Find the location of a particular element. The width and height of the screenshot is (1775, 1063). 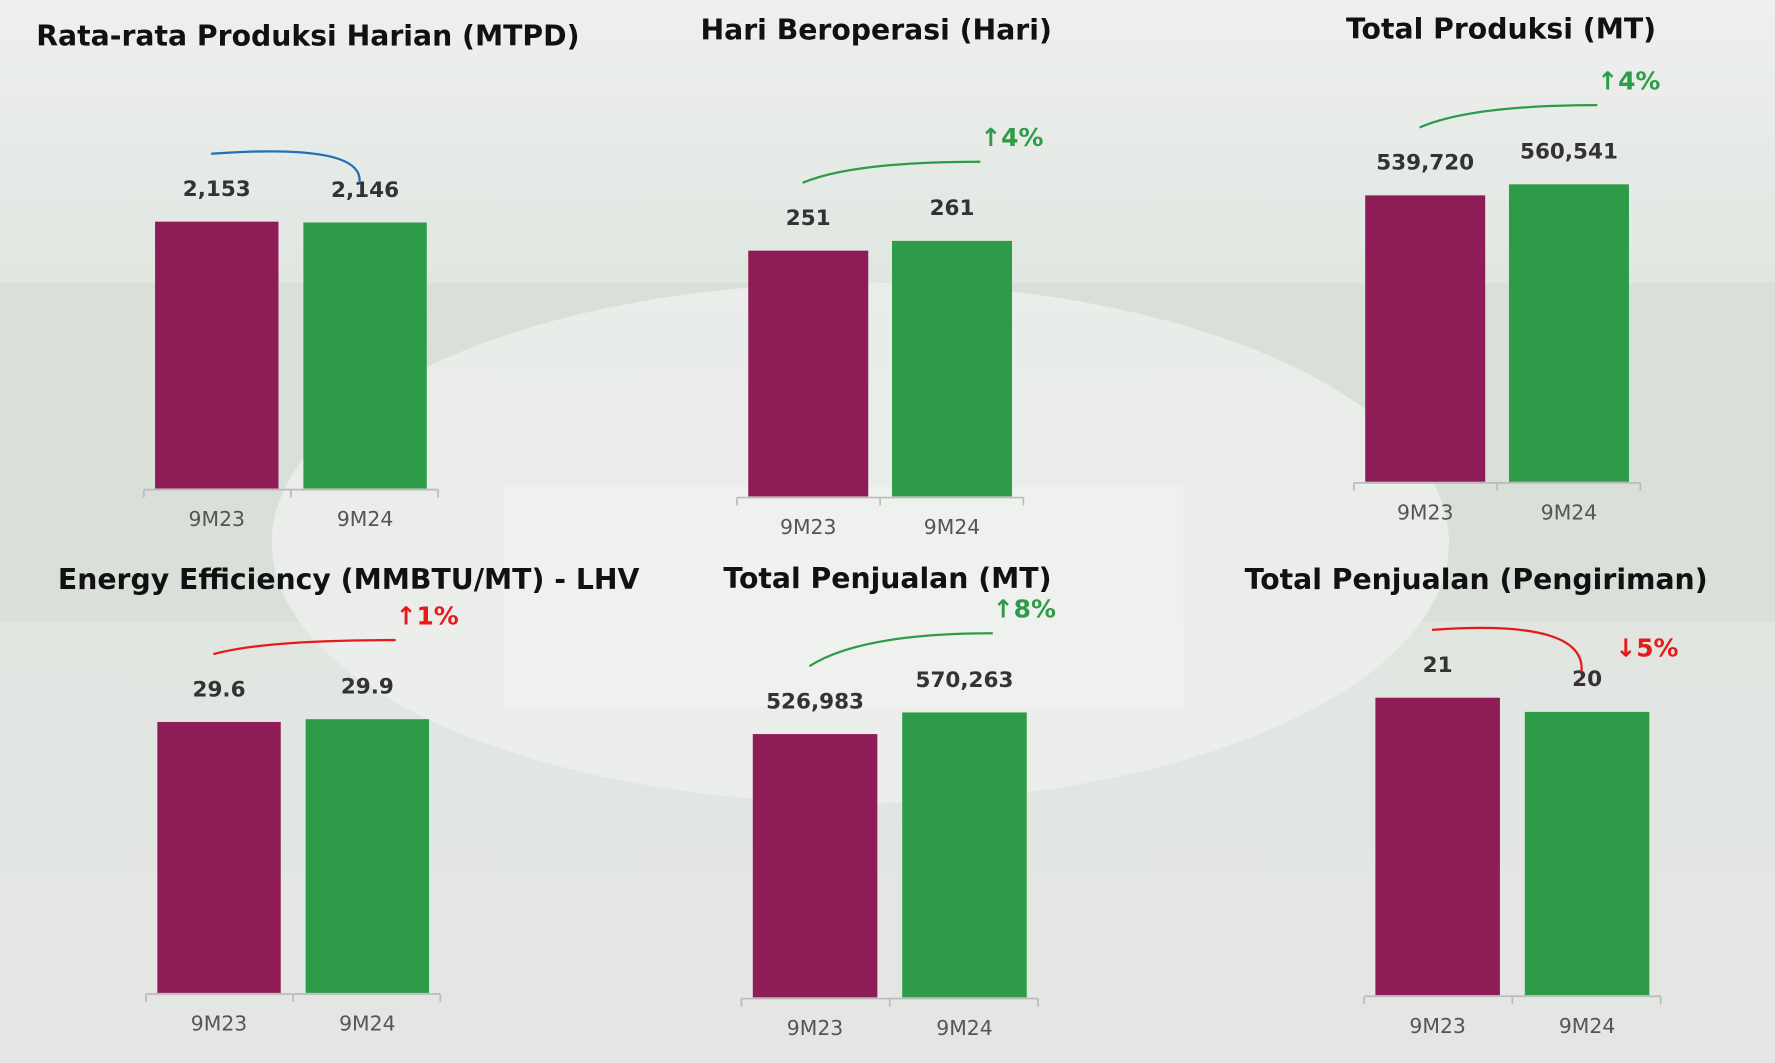

value-label: 20 is located at coordinates (1587, 679).